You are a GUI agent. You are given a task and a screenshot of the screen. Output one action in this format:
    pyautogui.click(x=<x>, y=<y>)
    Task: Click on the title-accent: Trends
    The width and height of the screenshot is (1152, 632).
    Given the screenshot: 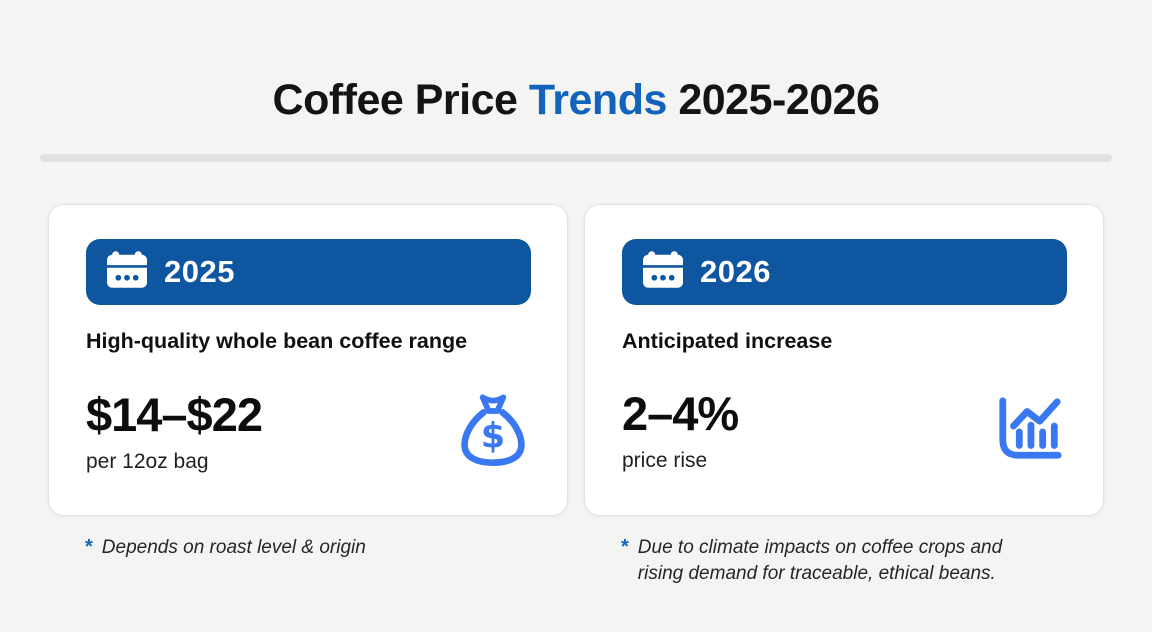 What is the action you would take?
    pyautogui.click(x=598, y=99)
    